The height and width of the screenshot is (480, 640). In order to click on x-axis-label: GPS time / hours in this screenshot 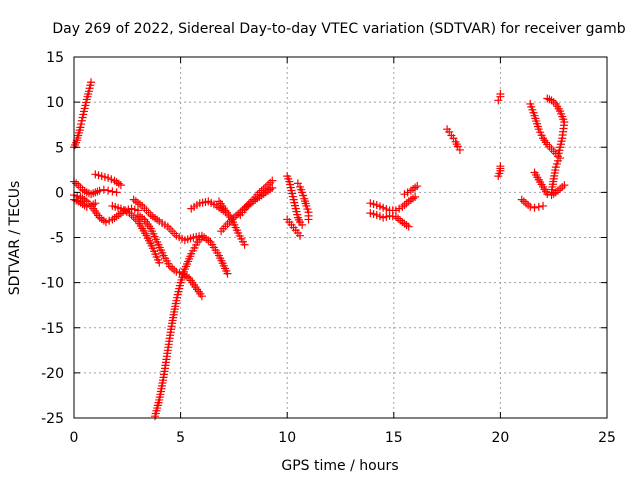, I will do `click(339, 466)`.